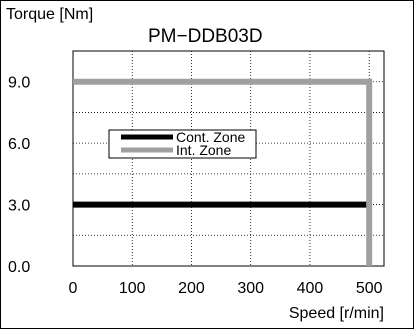 This screenshot has height=334, width=414. I want to click on legend: Cont. Zone Int. Zone, so click(182, 144).